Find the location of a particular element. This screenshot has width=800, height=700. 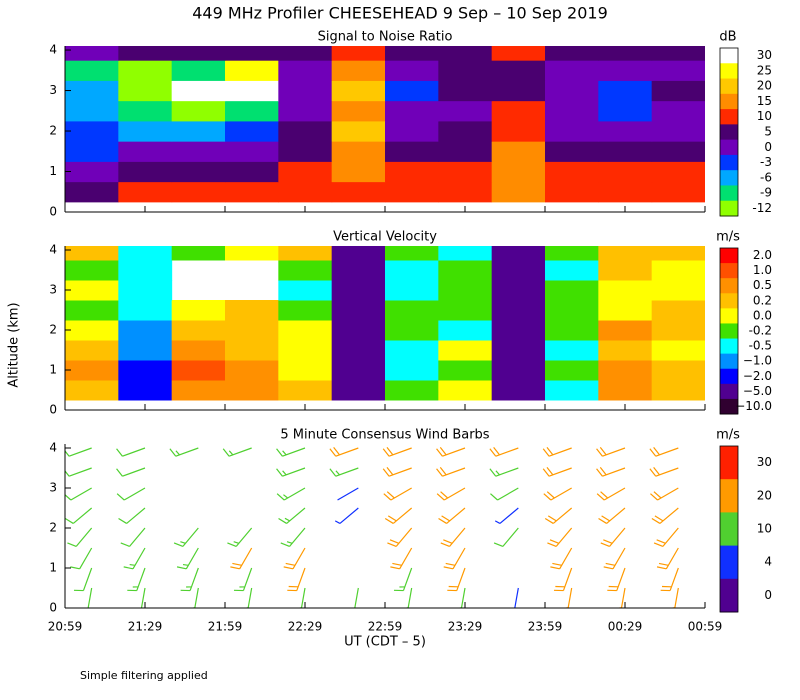

y-tick-label: 0 is located at coordinates (53, 608).